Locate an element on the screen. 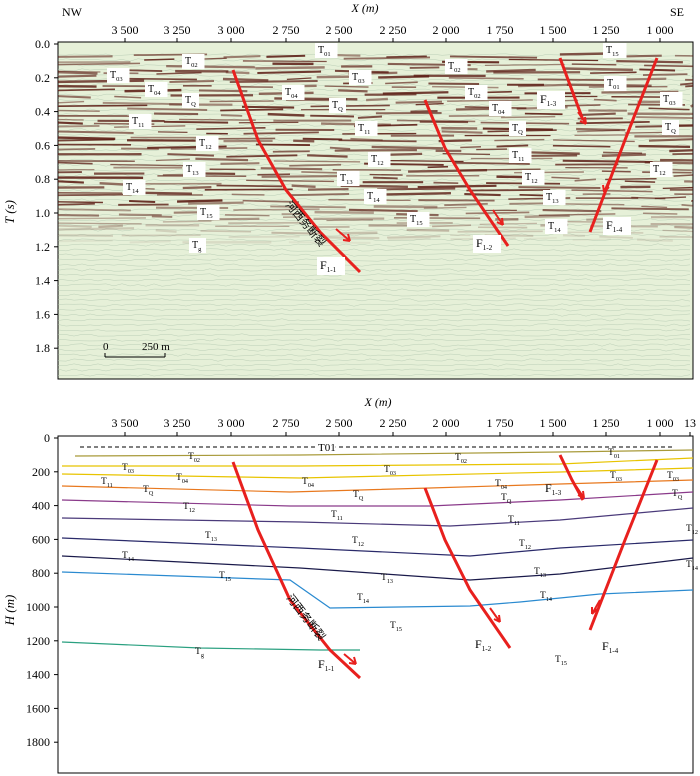 This screenshot has height=776, width=700. horizon-t02 is located at coordinates (383, 453).